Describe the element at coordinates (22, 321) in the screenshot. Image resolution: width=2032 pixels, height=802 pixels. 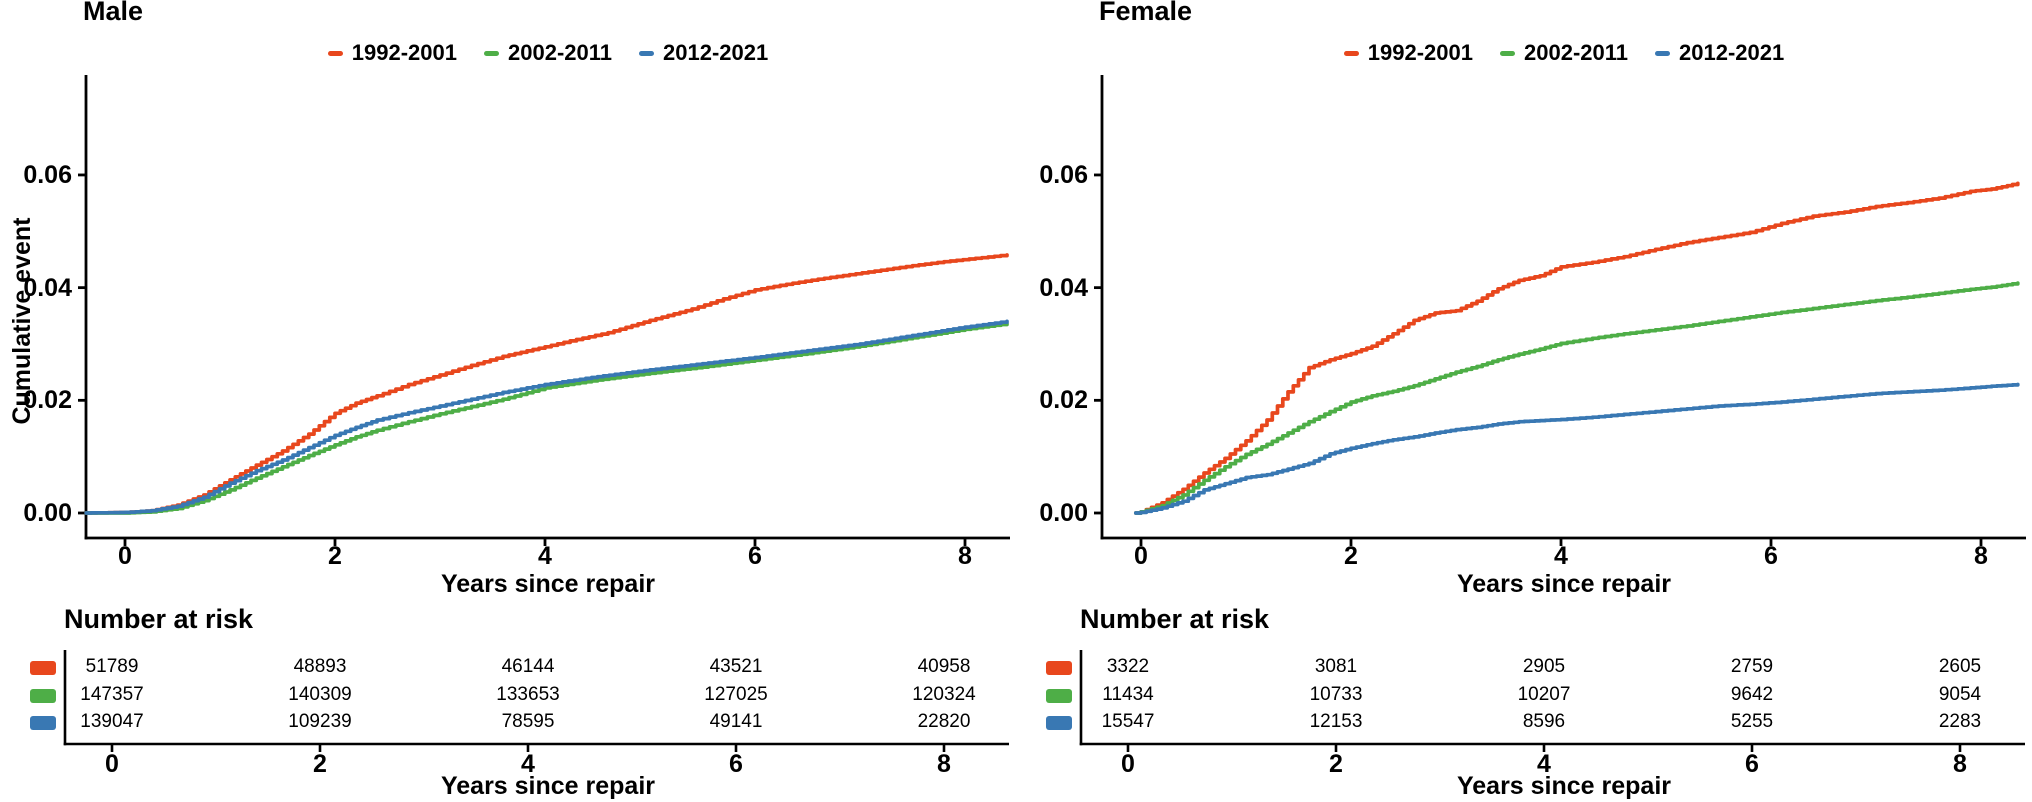
I see `y-axis-title: Cumulative event` at that location.